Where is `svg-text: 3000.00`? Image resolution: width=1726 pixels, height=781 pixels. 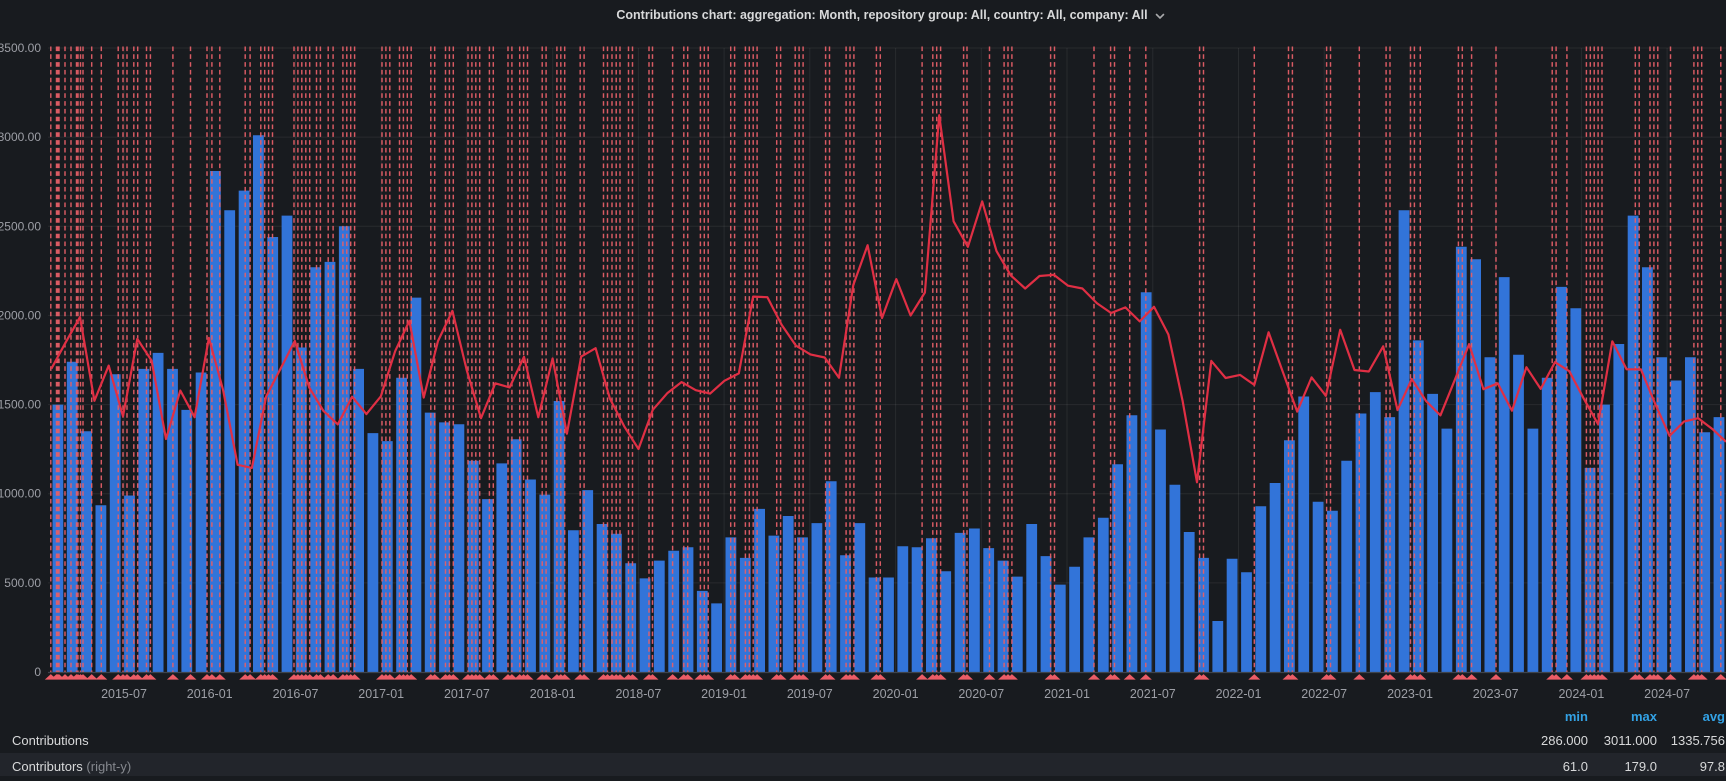
svg-text: 3000.00 is located at coordinates (20, 137).